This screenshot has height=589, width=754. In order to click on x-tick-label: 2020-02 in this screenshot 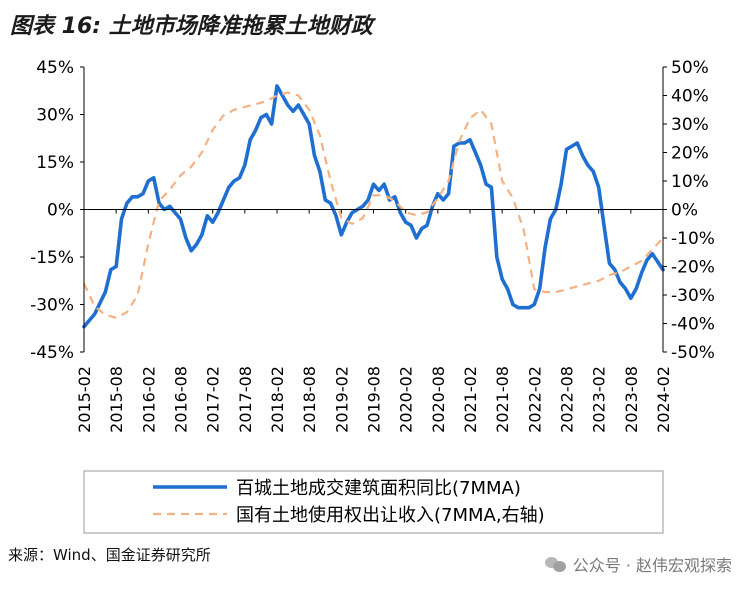, I will do `click(406, 399)`.